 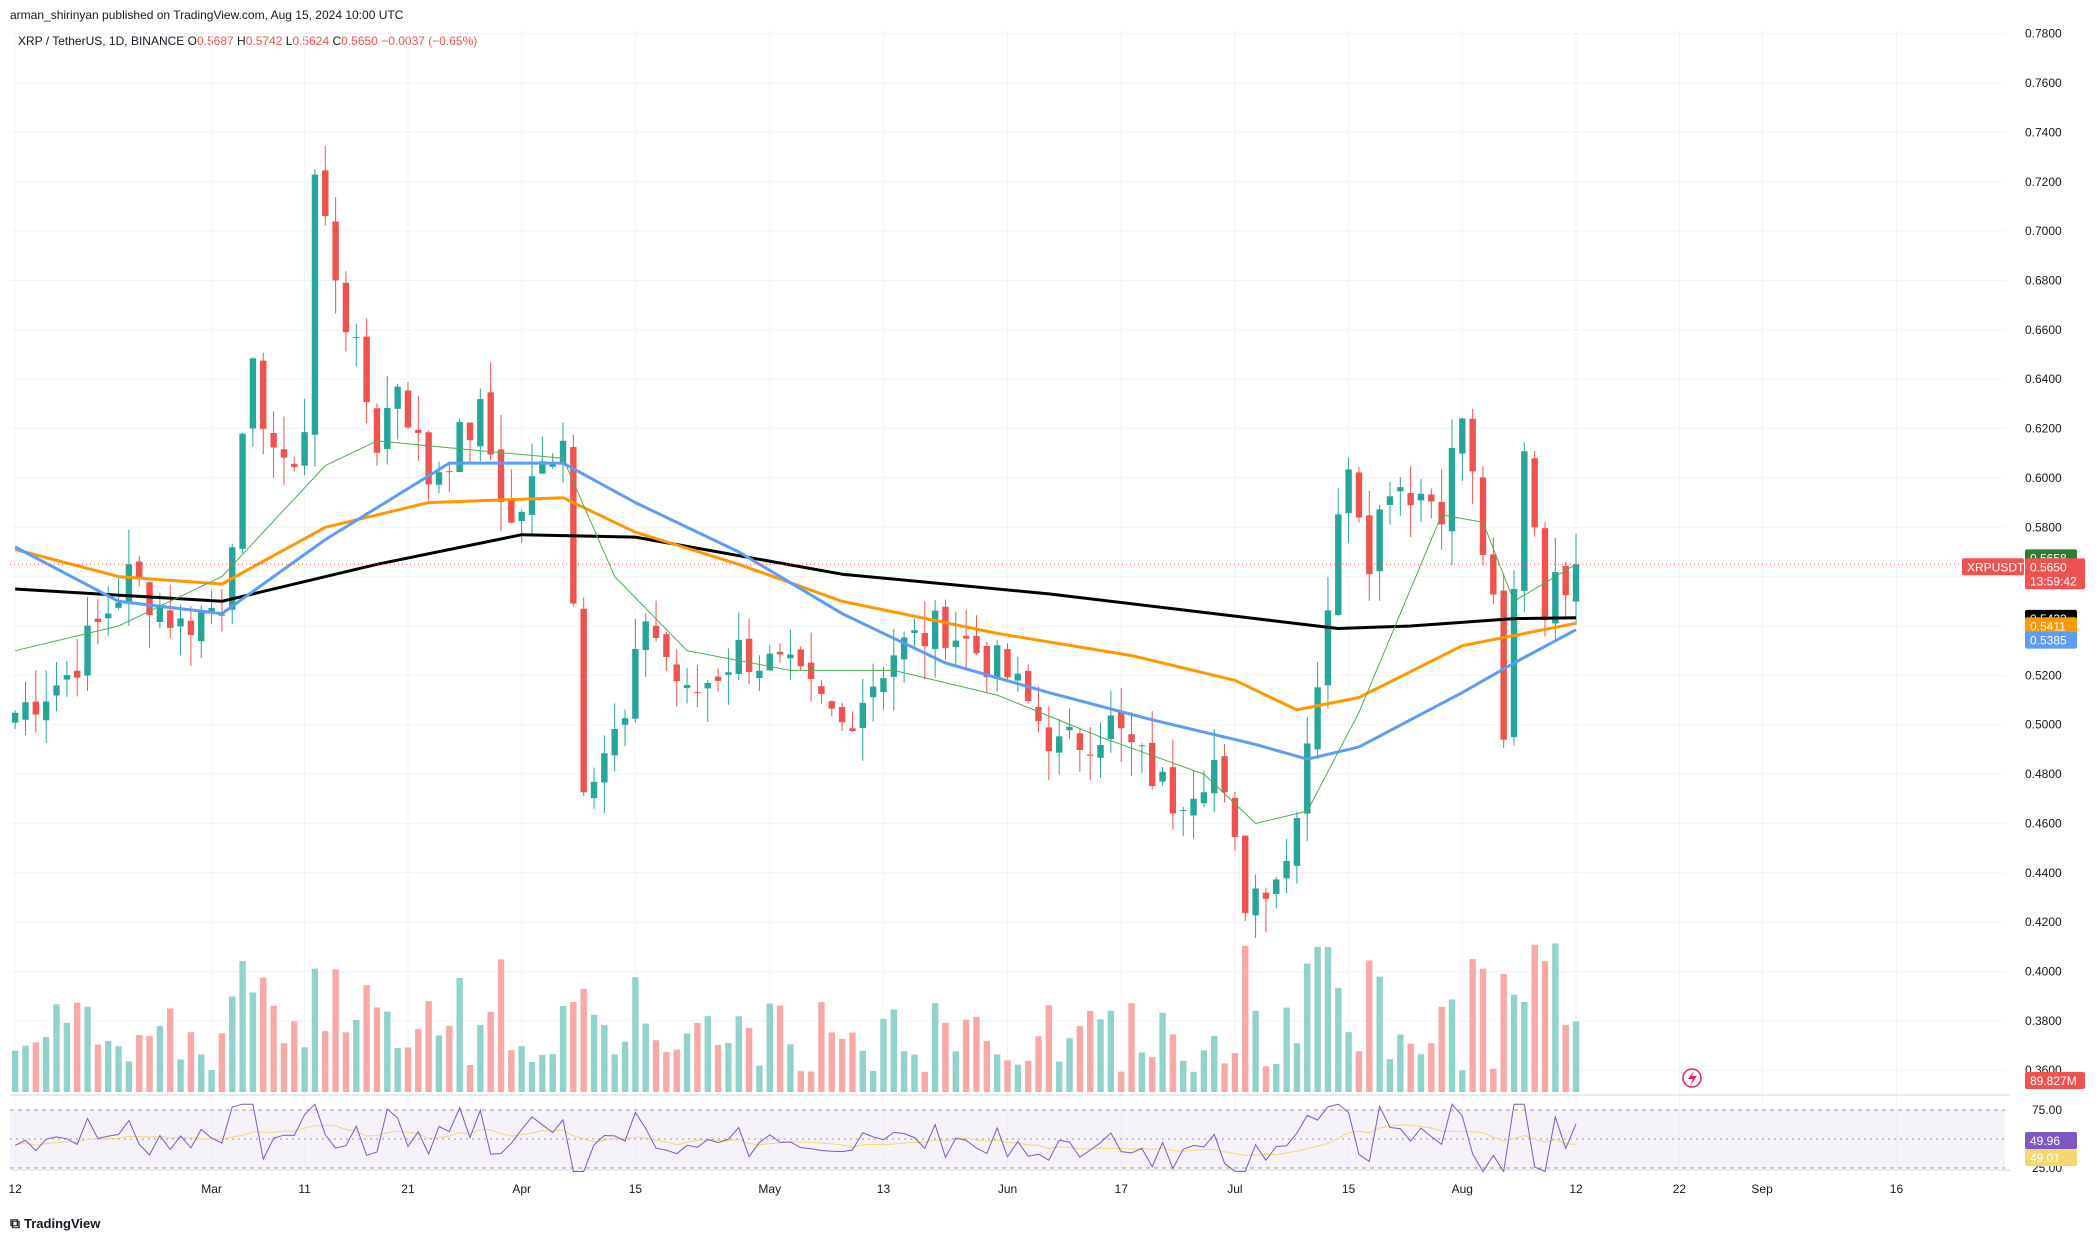 What do you see at coordinates (521, 1189) in the screenshot?
I see `date-tick-label: Apr` at bounding box center [521, 1189].